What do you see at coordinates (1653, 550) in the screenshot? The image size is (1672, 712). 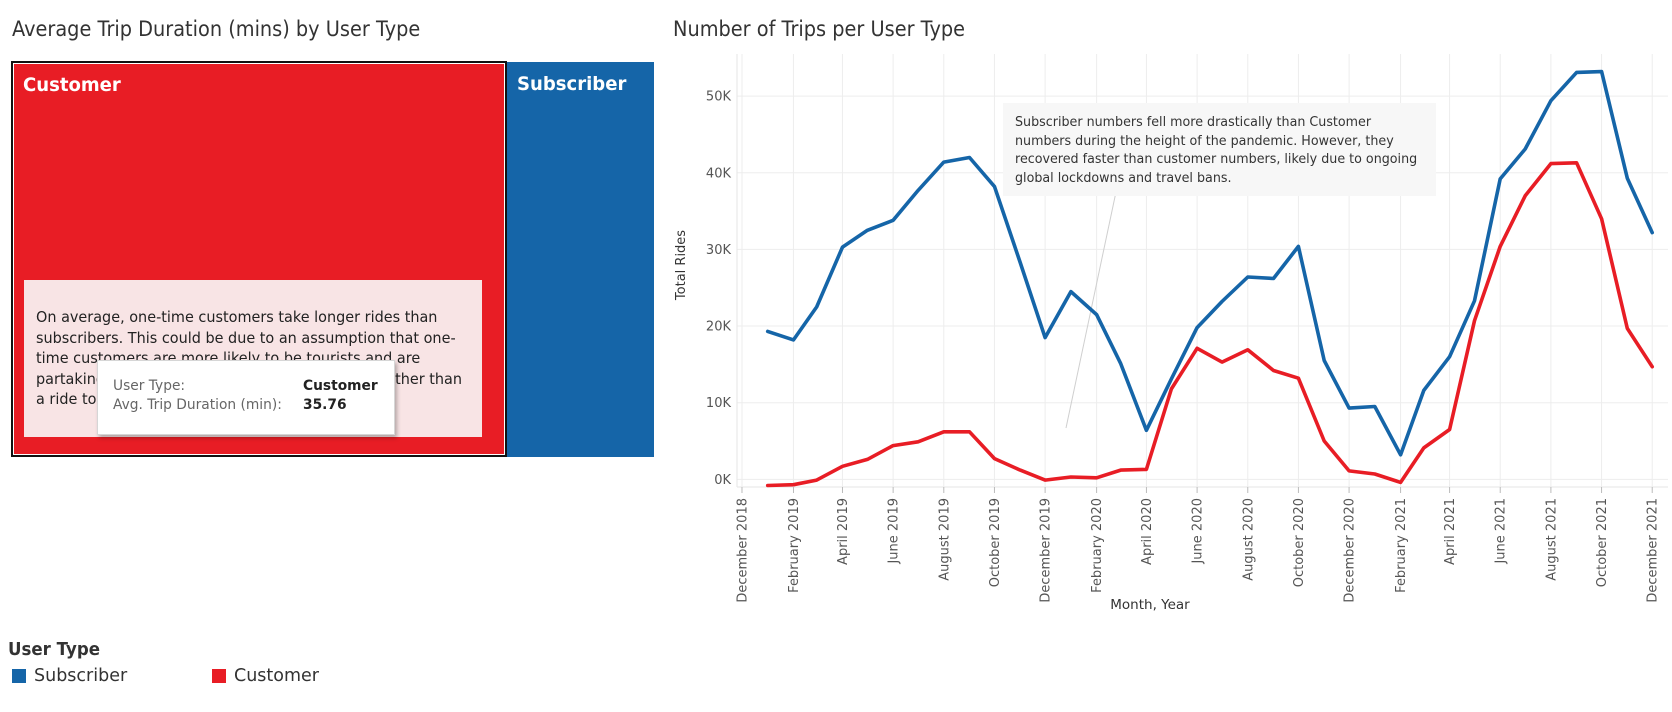 I see `x-tick-label: December 2021` at bounding box center [1653, 550].